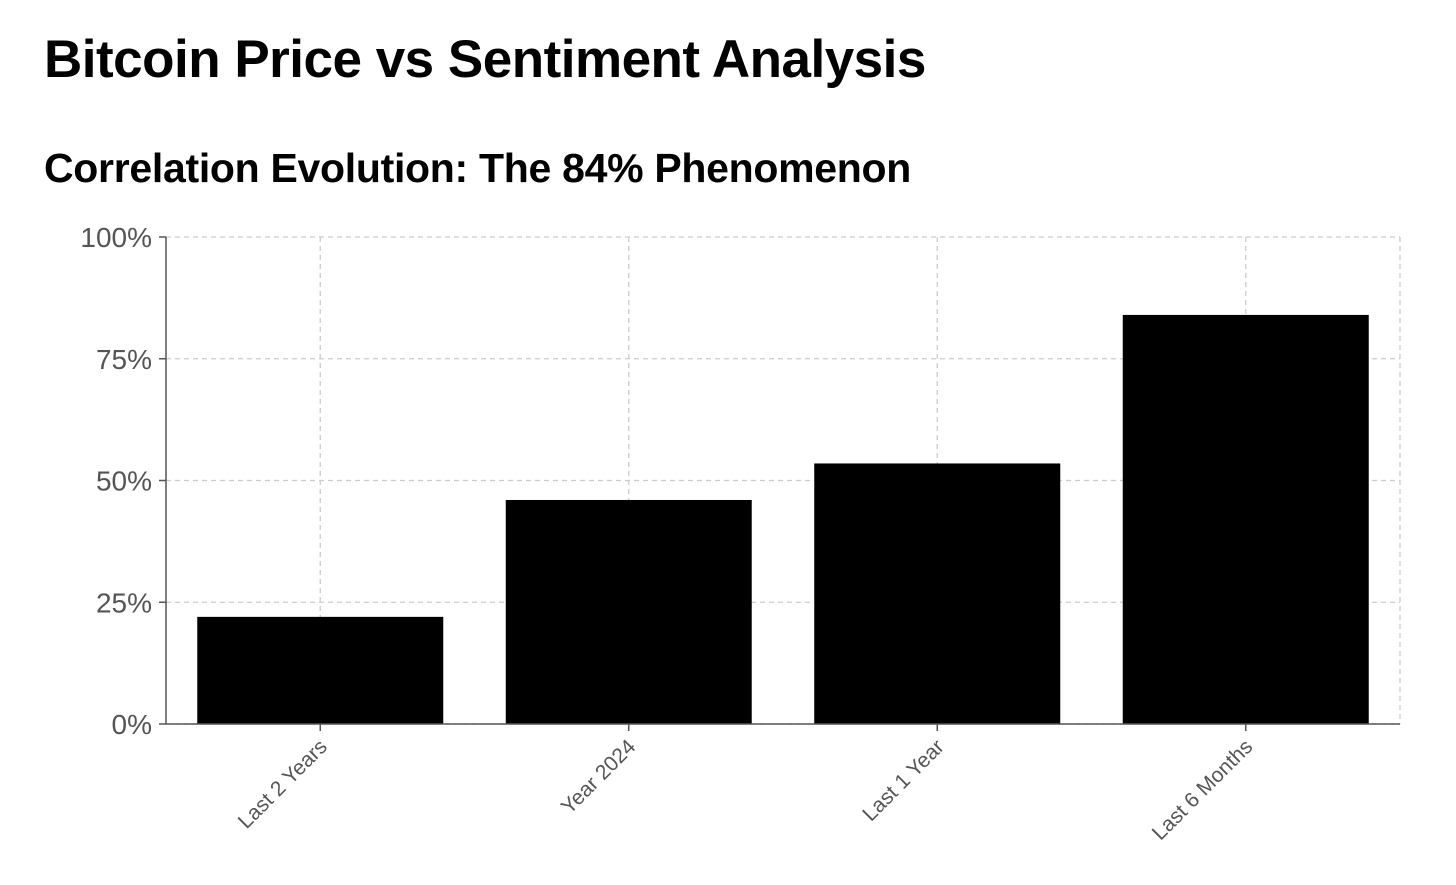 Image resolution: width=1456 pixels, height=885 pixels. I want to click on x-tick-label-0: Last 2 Years, so click(283, 784).